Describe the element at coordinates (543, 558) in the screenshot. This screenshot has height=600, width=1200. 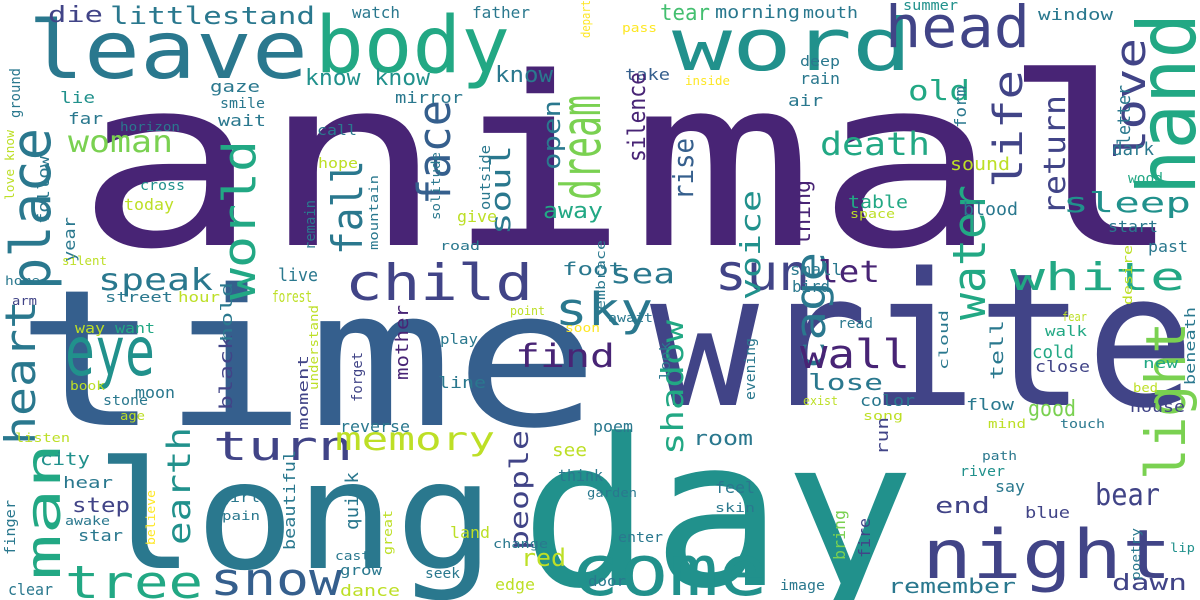
I see `word-red: red` at that location.